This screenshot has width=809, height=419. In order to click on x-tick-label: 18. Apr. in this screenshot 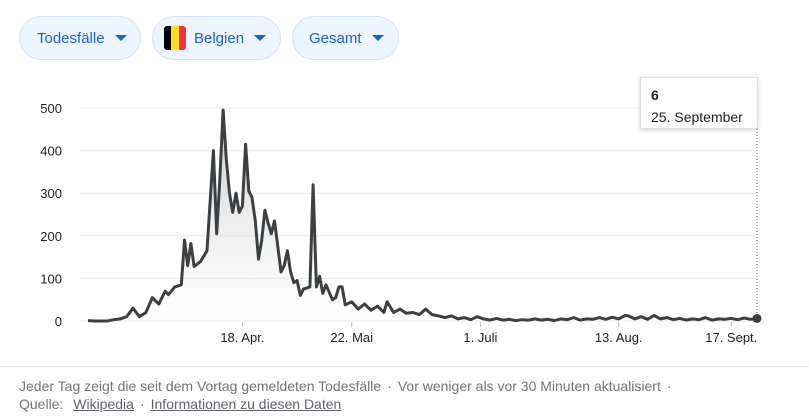, I will do `click(242, 337)`.